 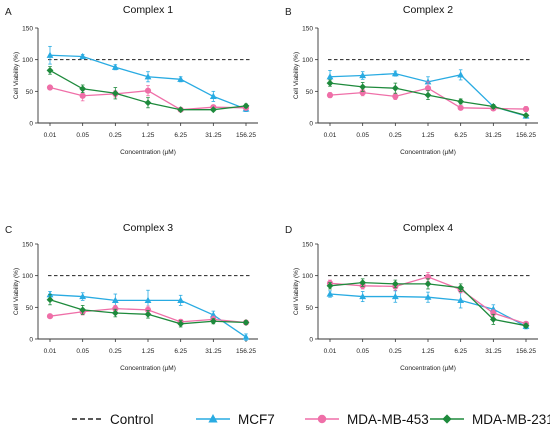 I want to click on series-mcf7, so click(x=428, y=310).